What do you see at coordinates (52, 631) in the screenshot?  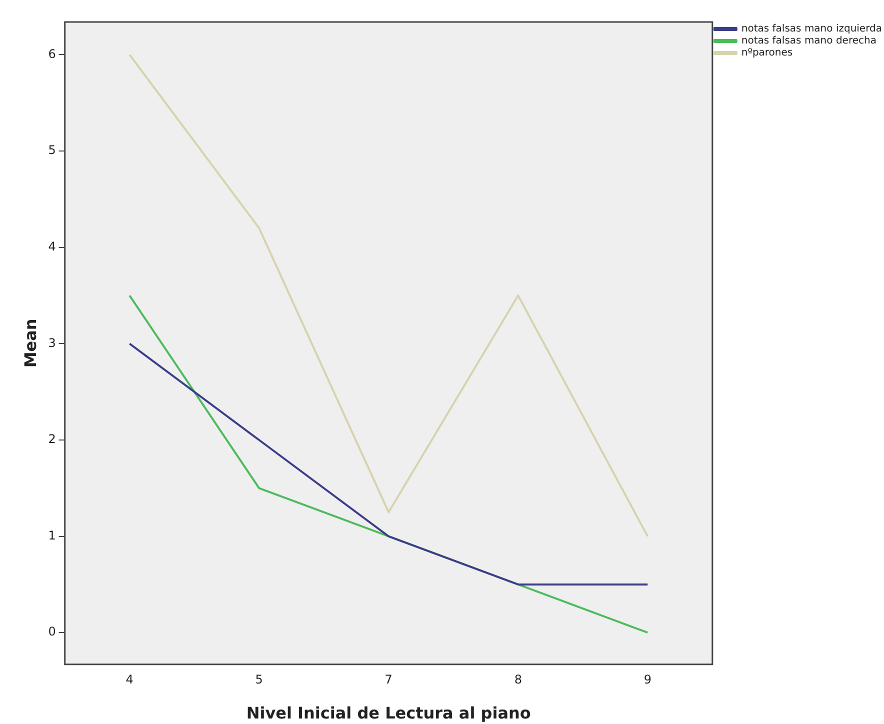 I see `y-tick-label: 0` at bounding box center [52, 631].